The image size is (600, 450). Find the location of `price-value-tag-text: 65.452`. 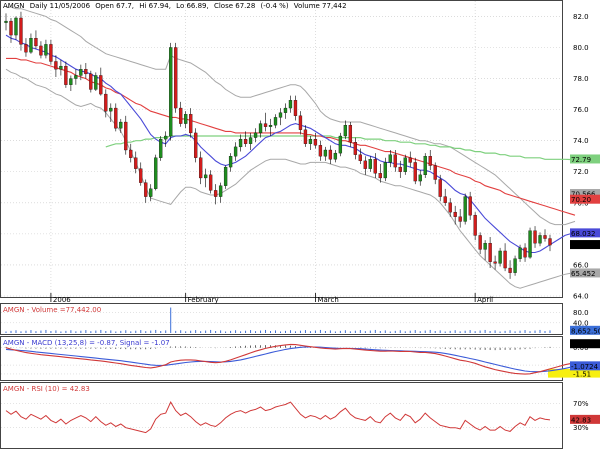

price-value-tag-text: 65.452 is located at coordinates (583, 274).